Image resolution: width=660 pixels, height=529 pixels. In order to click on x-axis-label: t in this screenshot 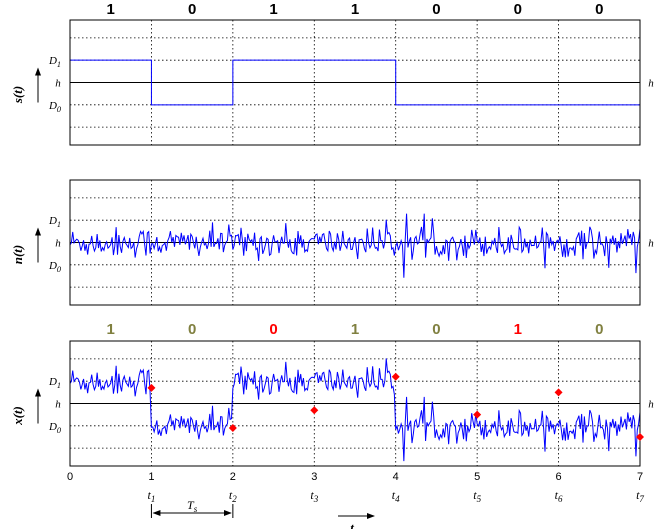, I will do `click(352, 524)`.